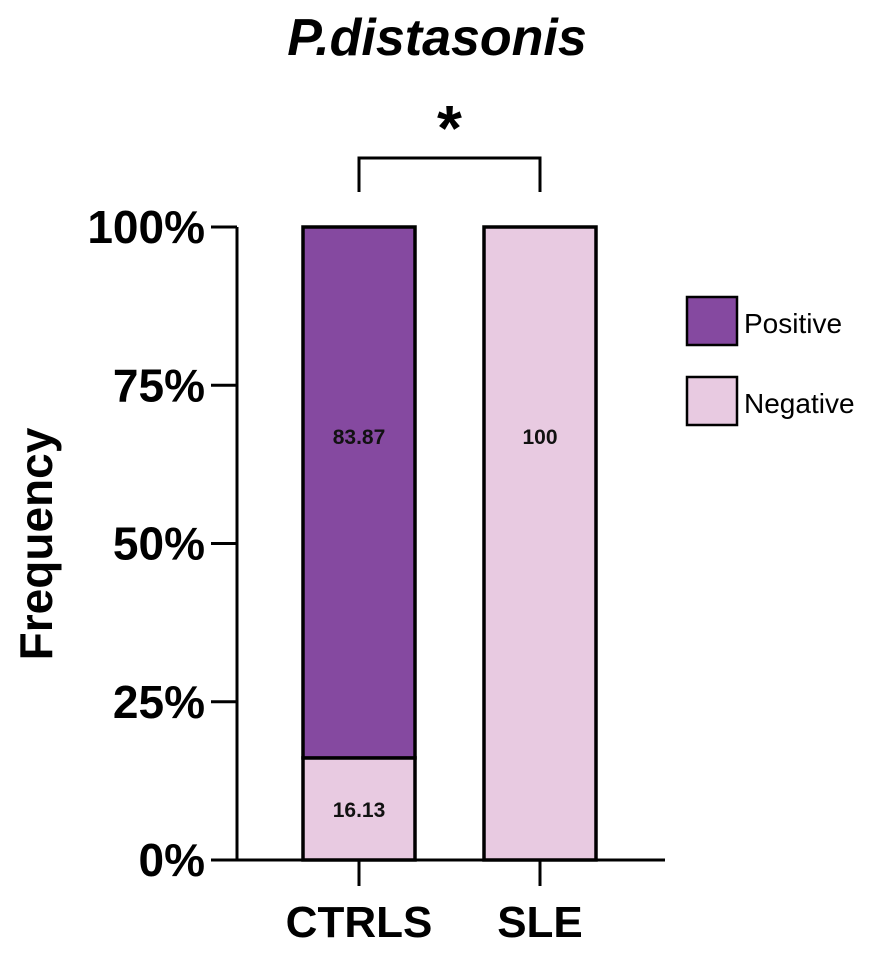 This screenshot has height=961, width=886. What do you see at coordinates (172, 860) in the screenshot?
I see `y-tick-label: 0%` at bounding box center [172, 860].